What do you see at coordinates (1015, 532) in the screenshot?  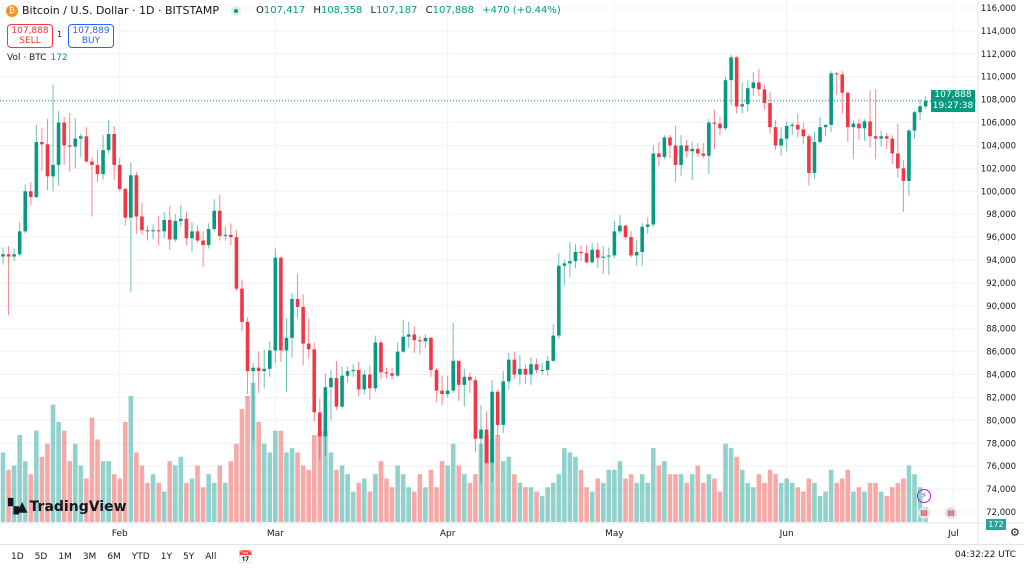 I see `settings-gear-icon: ⚙` at bounding box center [1015, 532].